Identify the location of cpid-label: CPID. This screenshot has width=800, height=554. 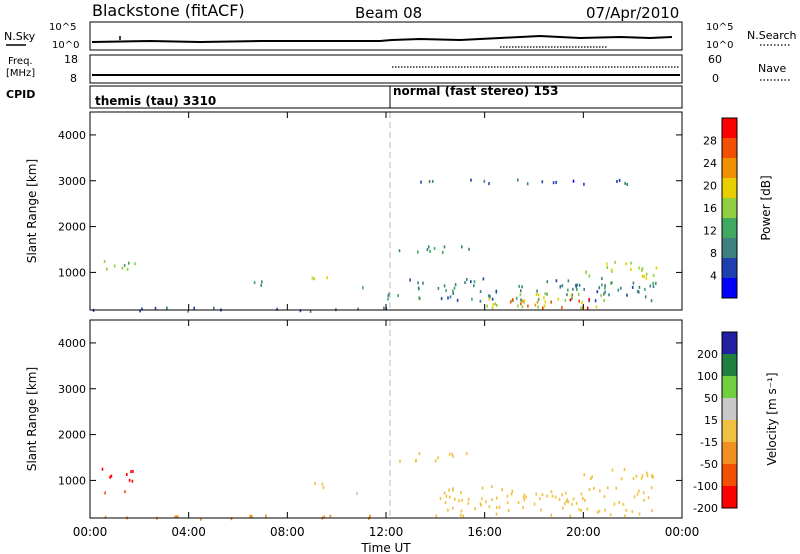
(20, 94).